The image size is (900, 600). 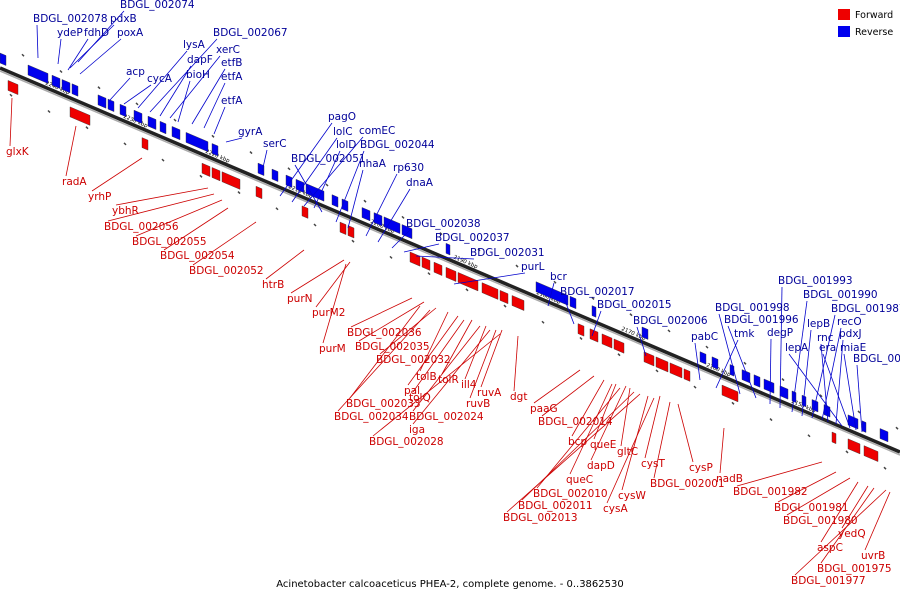 What do you see at coordinates (579, 480) in the screenshot?
I see `forward-gene-label: queC` at bounding box center [579, 480].